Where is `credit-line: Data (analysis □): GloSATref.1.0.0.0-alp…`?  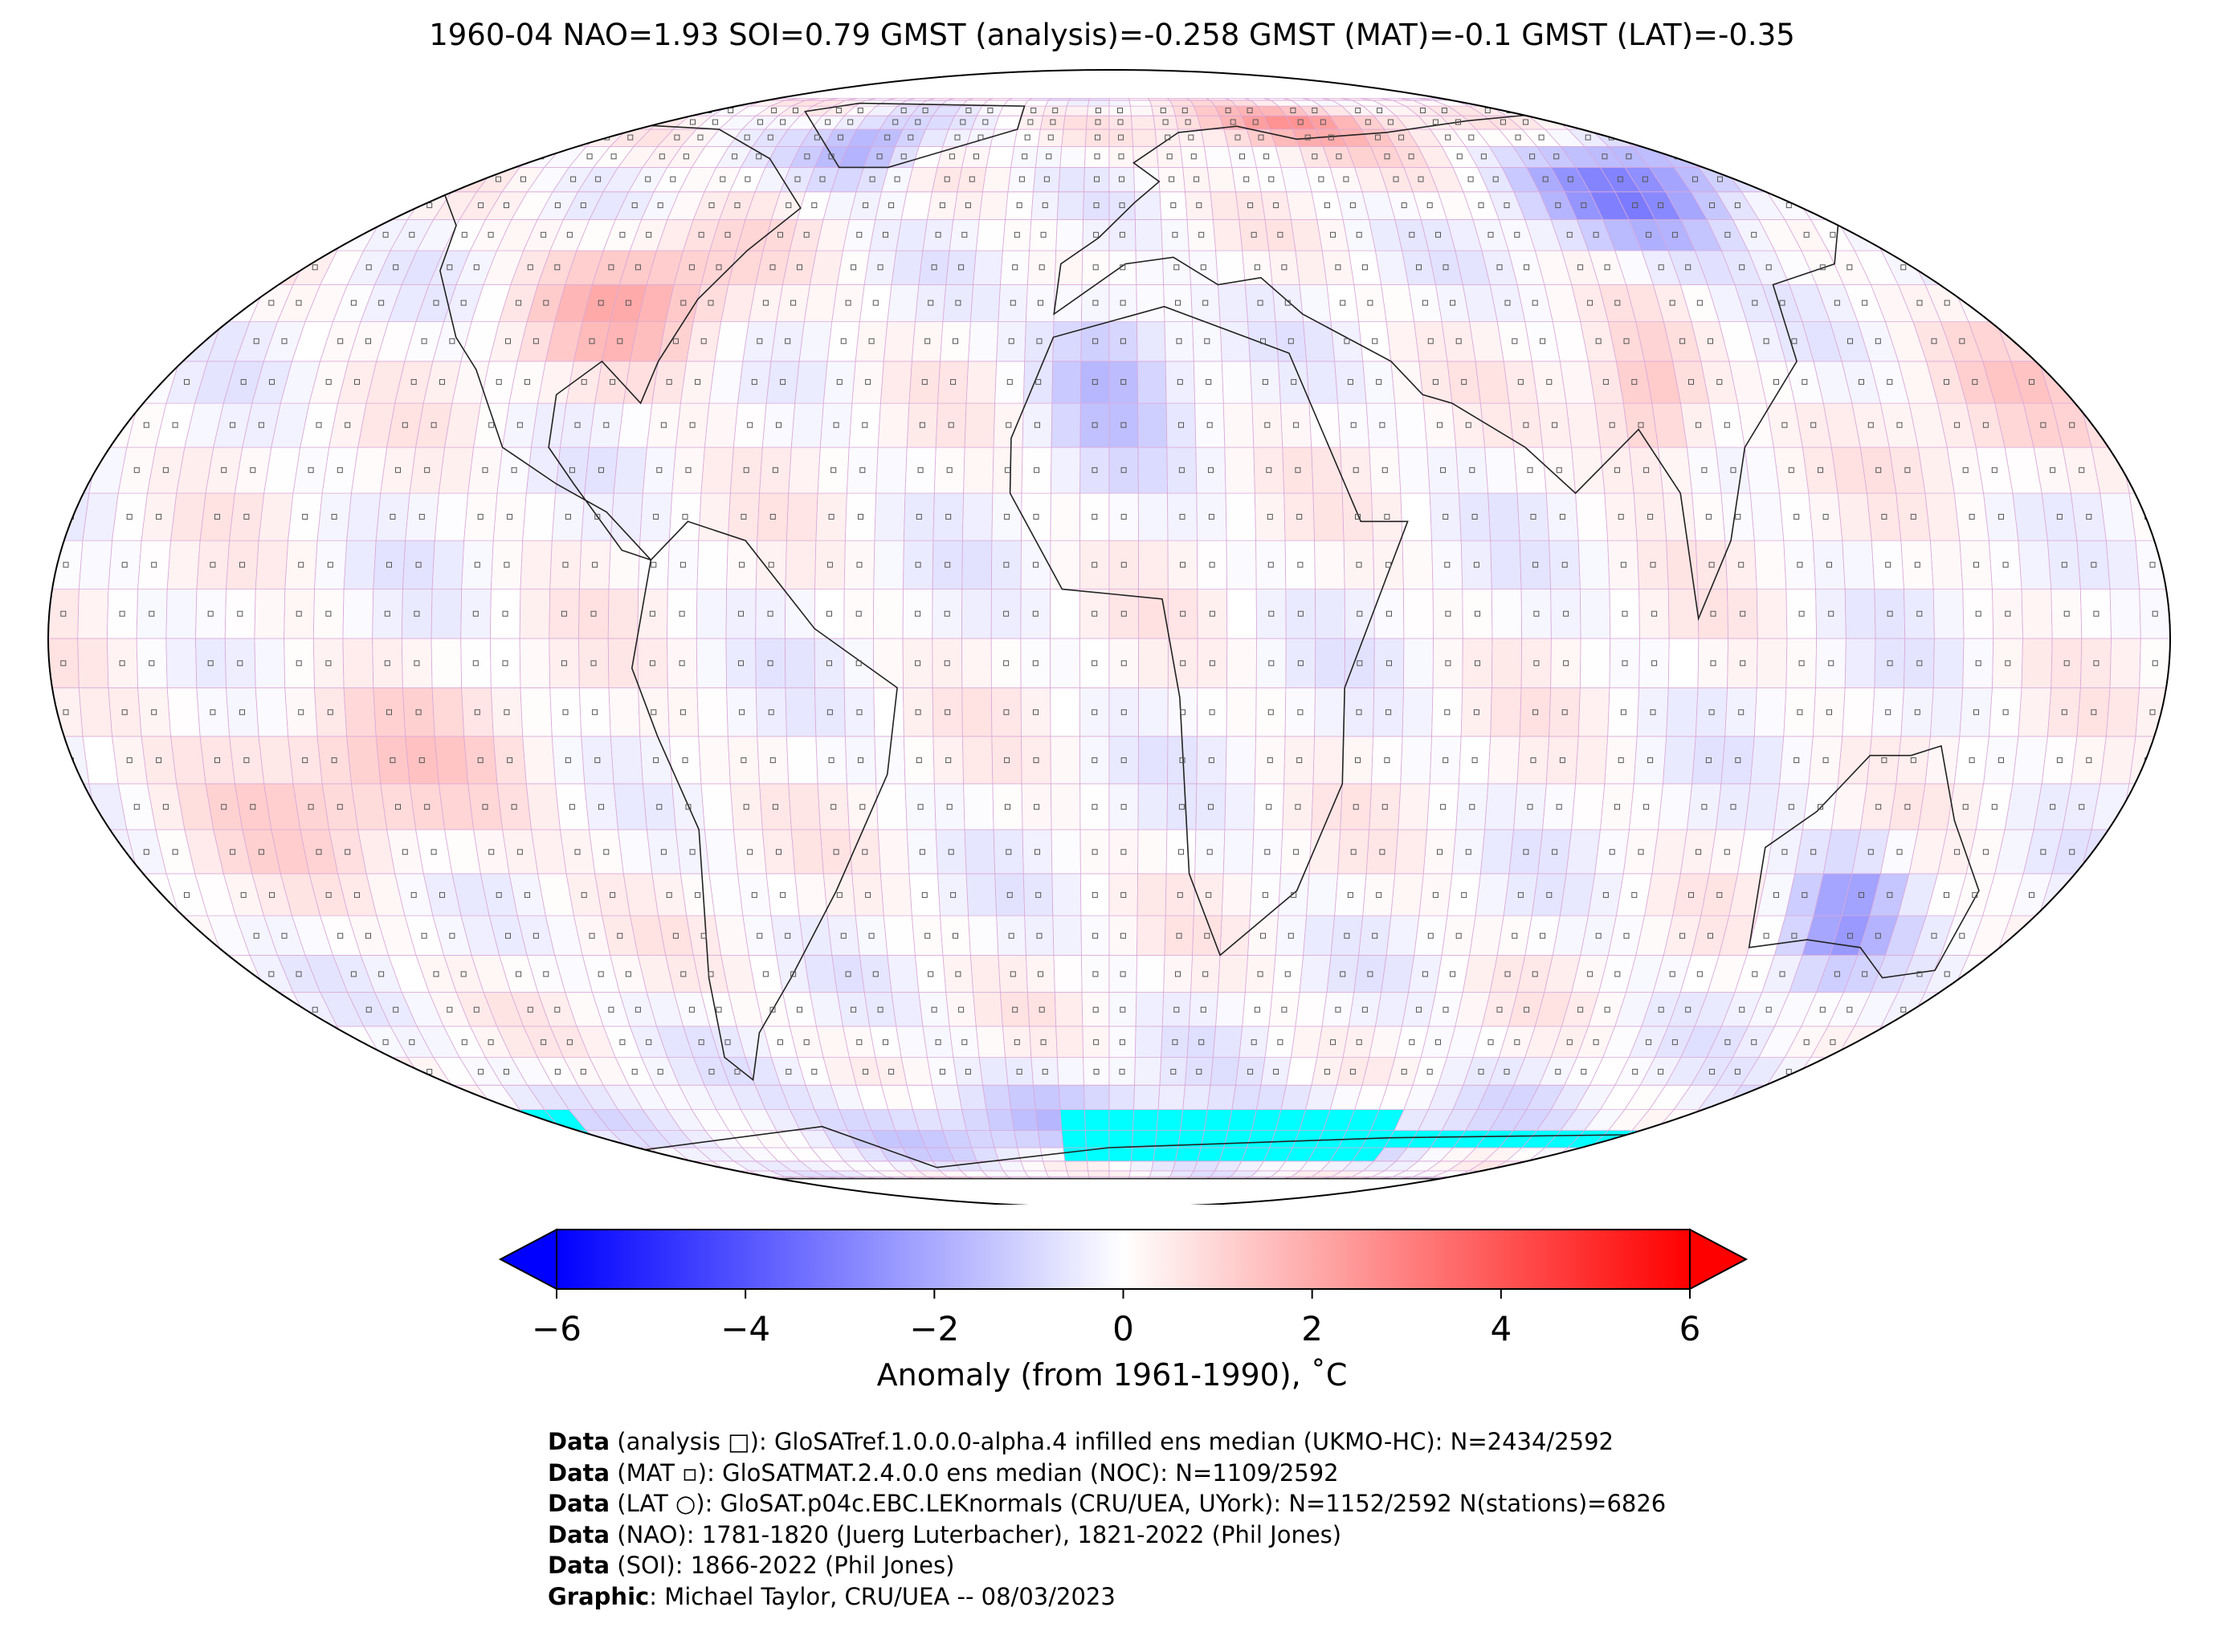 credit-line: Data (analysis □): GloSATref.1.0.0.0-alp… is located at coordinates (1107, 1442).